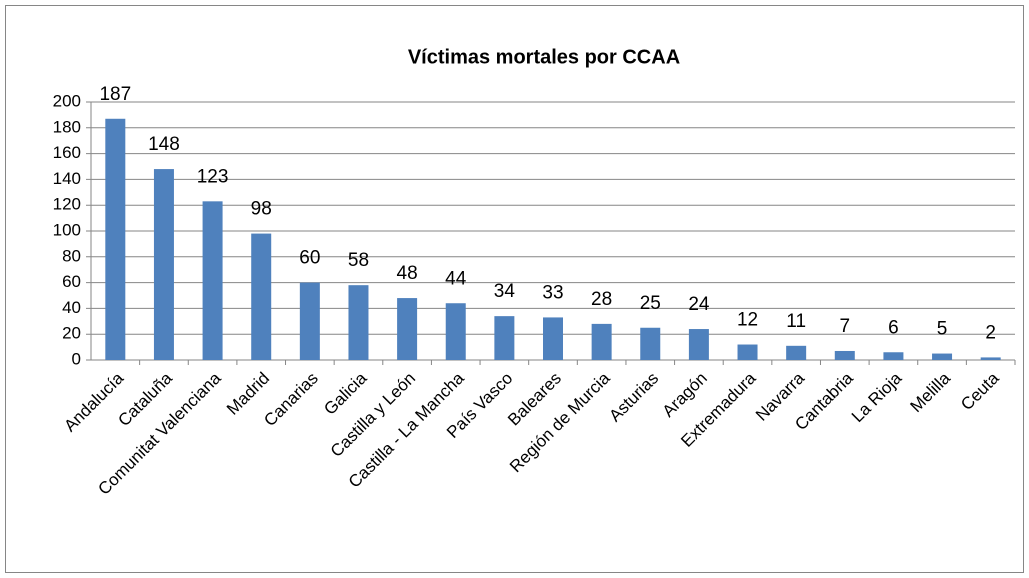  I want to click on y-tick-label: 100, so click(67, 229).